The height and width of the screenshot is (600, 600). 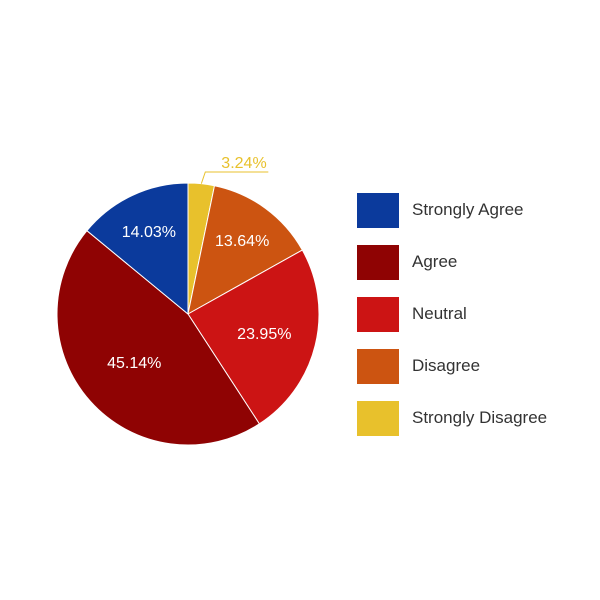 I want to click on leader-line-strongly-disagree, so click(x=234, y=177).